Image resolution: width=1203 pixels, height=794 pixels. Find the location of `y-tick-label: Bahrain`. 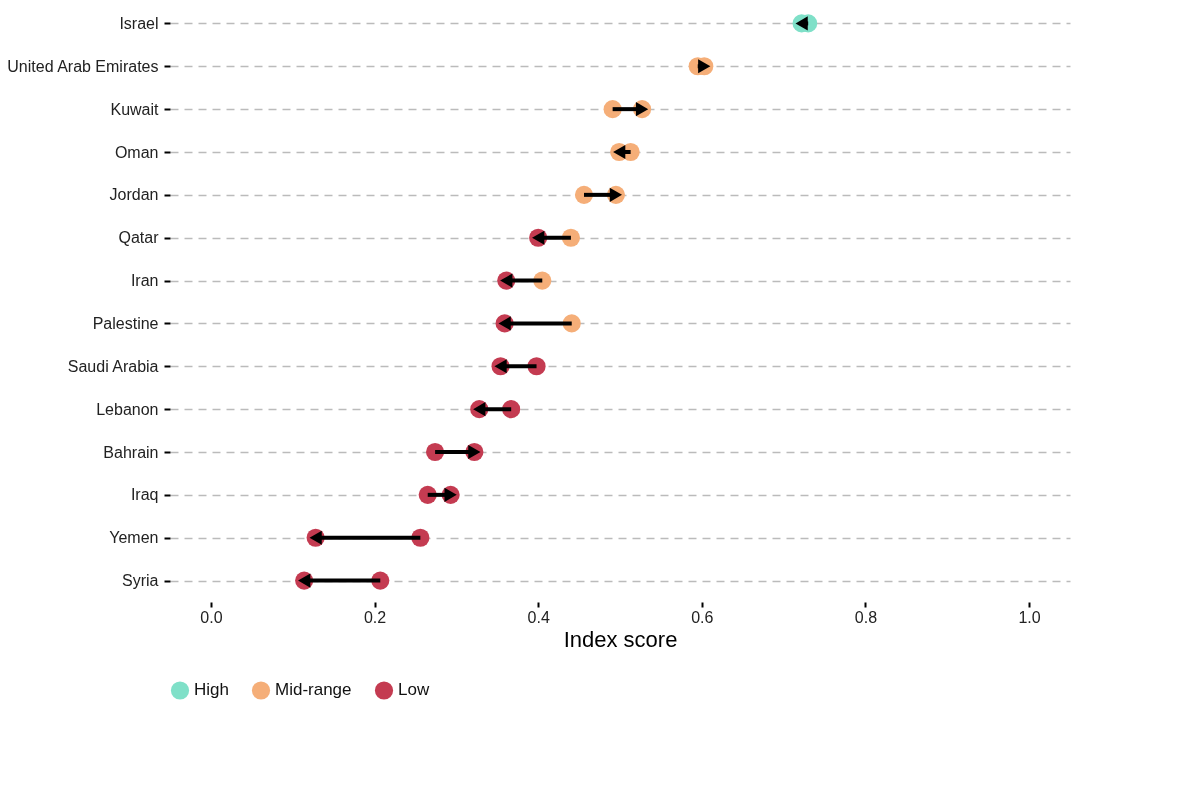

y-tick-label: Bahrain is located at coordinates (131, 452).